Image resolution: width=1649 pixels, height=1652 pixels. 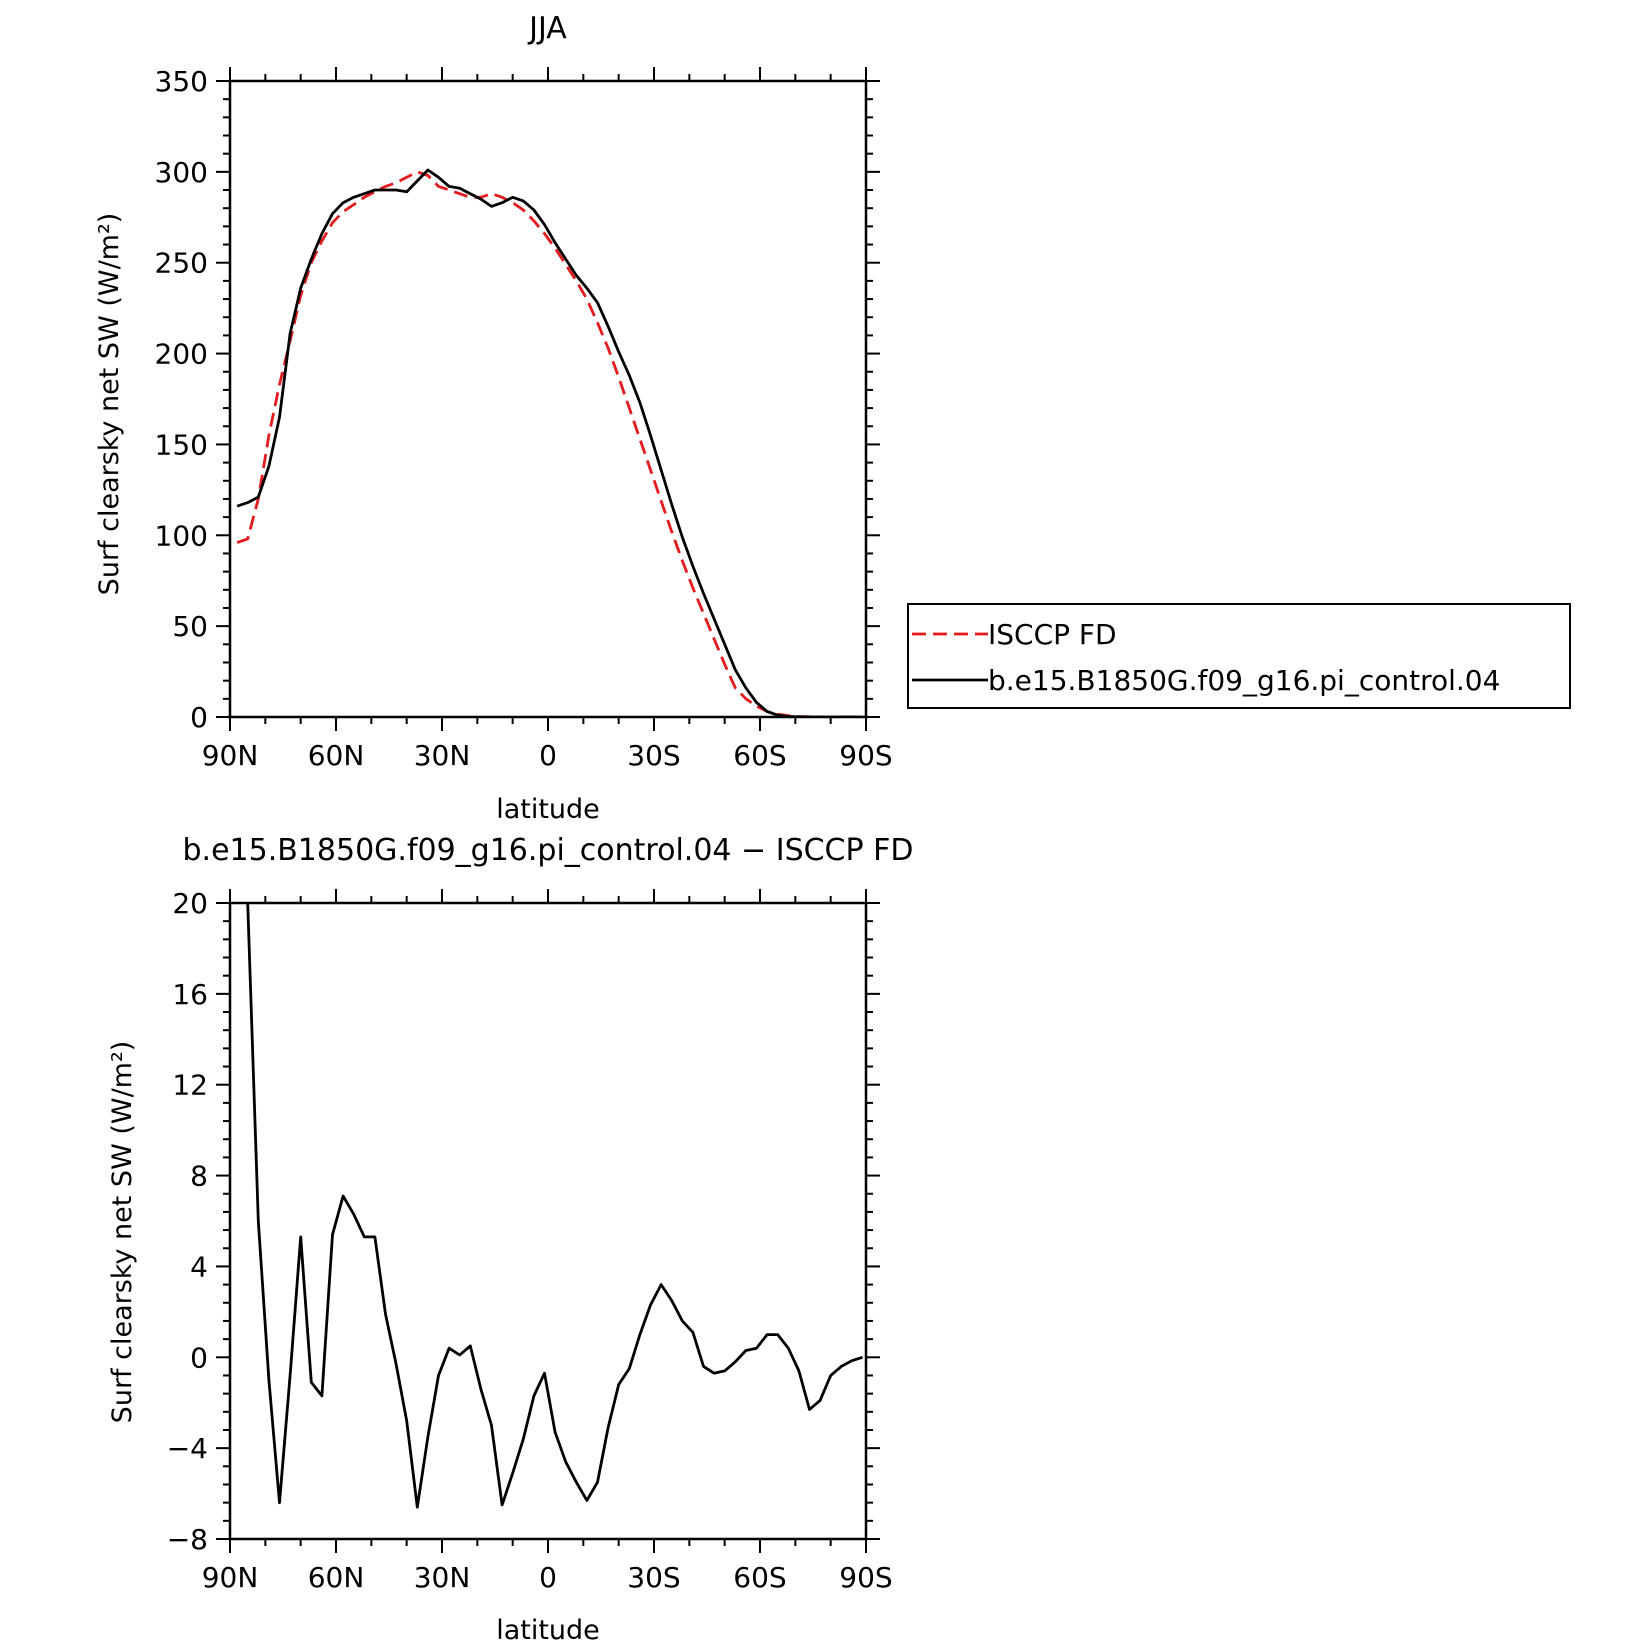 What do you see at coordinates (199, 1266) in the screenshot?
I see `bottom-y-tick-label: 4` at bounding box center [199, 1266].